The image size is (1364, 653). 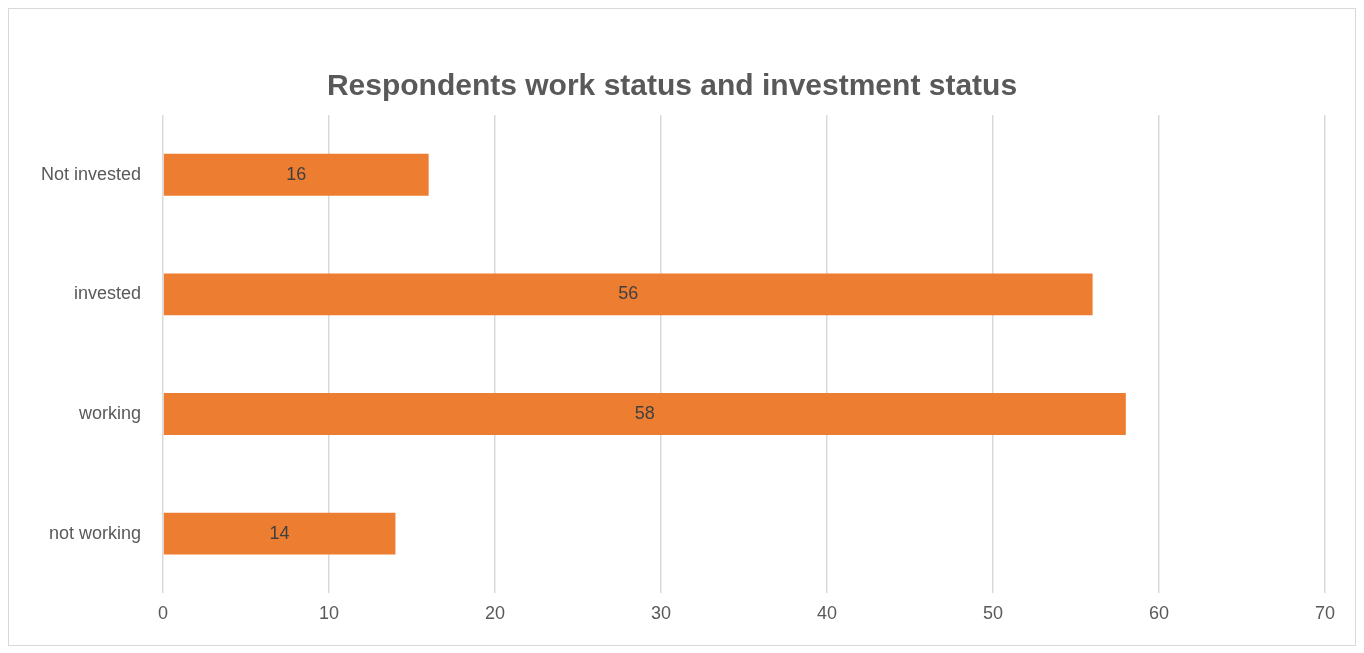 What do you see at coordinates (163, 613) in the screenshot?
I see `x-tick-label: 0` at bounding box center [163, 613].